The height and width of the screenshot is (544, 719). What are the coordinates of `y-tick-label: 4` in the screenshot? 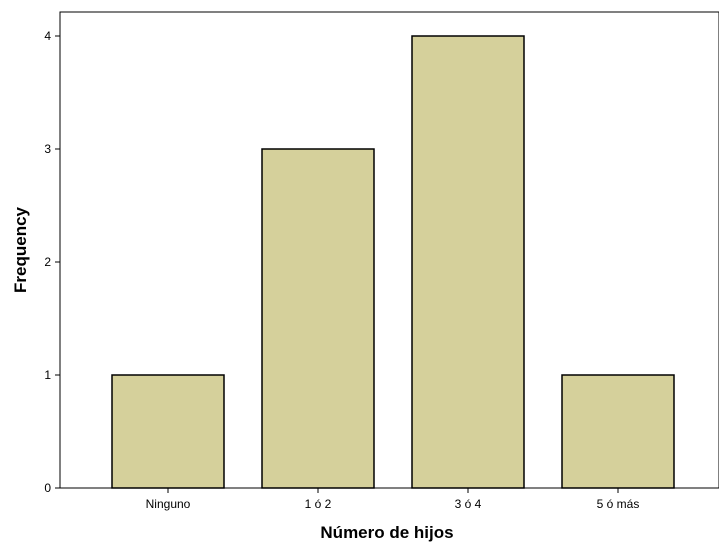 It's located at (47, 36).